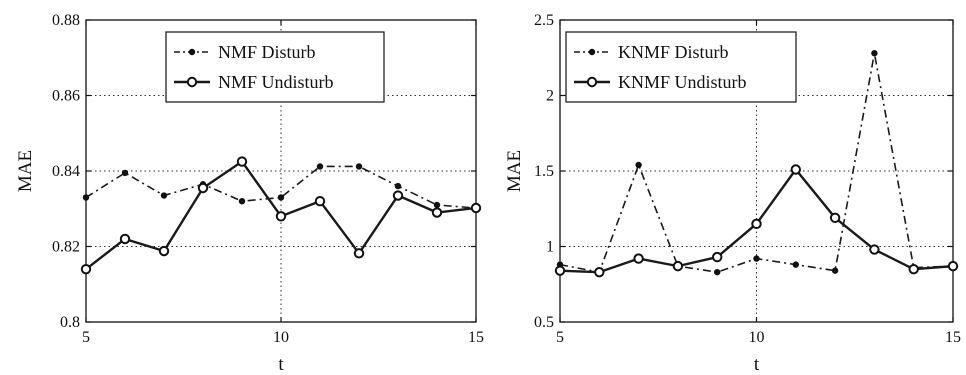 The height and width of the screenshot is (375, 966). What do you see at coordinates (550, 247) in the screenshot?
I see `y-tick-label: 1` at bounding box center [550, 247].